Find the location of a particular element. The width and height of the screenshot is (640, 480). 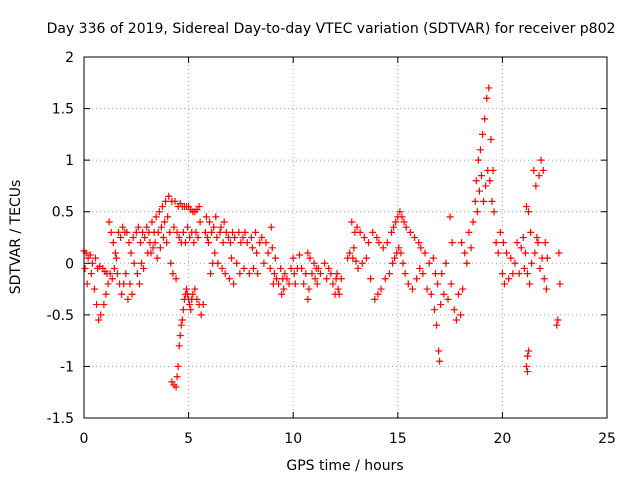

x-tick-label: 5 is located at coordinates (188, 439).